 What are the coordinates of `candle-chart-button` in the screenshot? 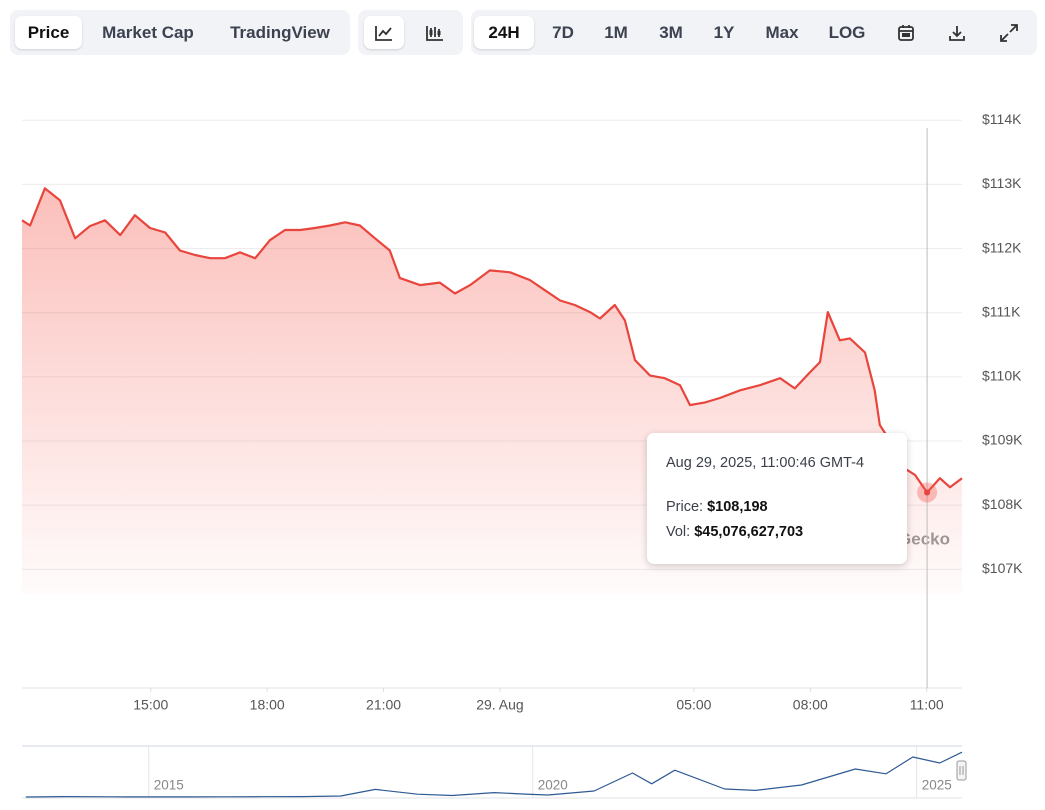 It's located at (435, 32).